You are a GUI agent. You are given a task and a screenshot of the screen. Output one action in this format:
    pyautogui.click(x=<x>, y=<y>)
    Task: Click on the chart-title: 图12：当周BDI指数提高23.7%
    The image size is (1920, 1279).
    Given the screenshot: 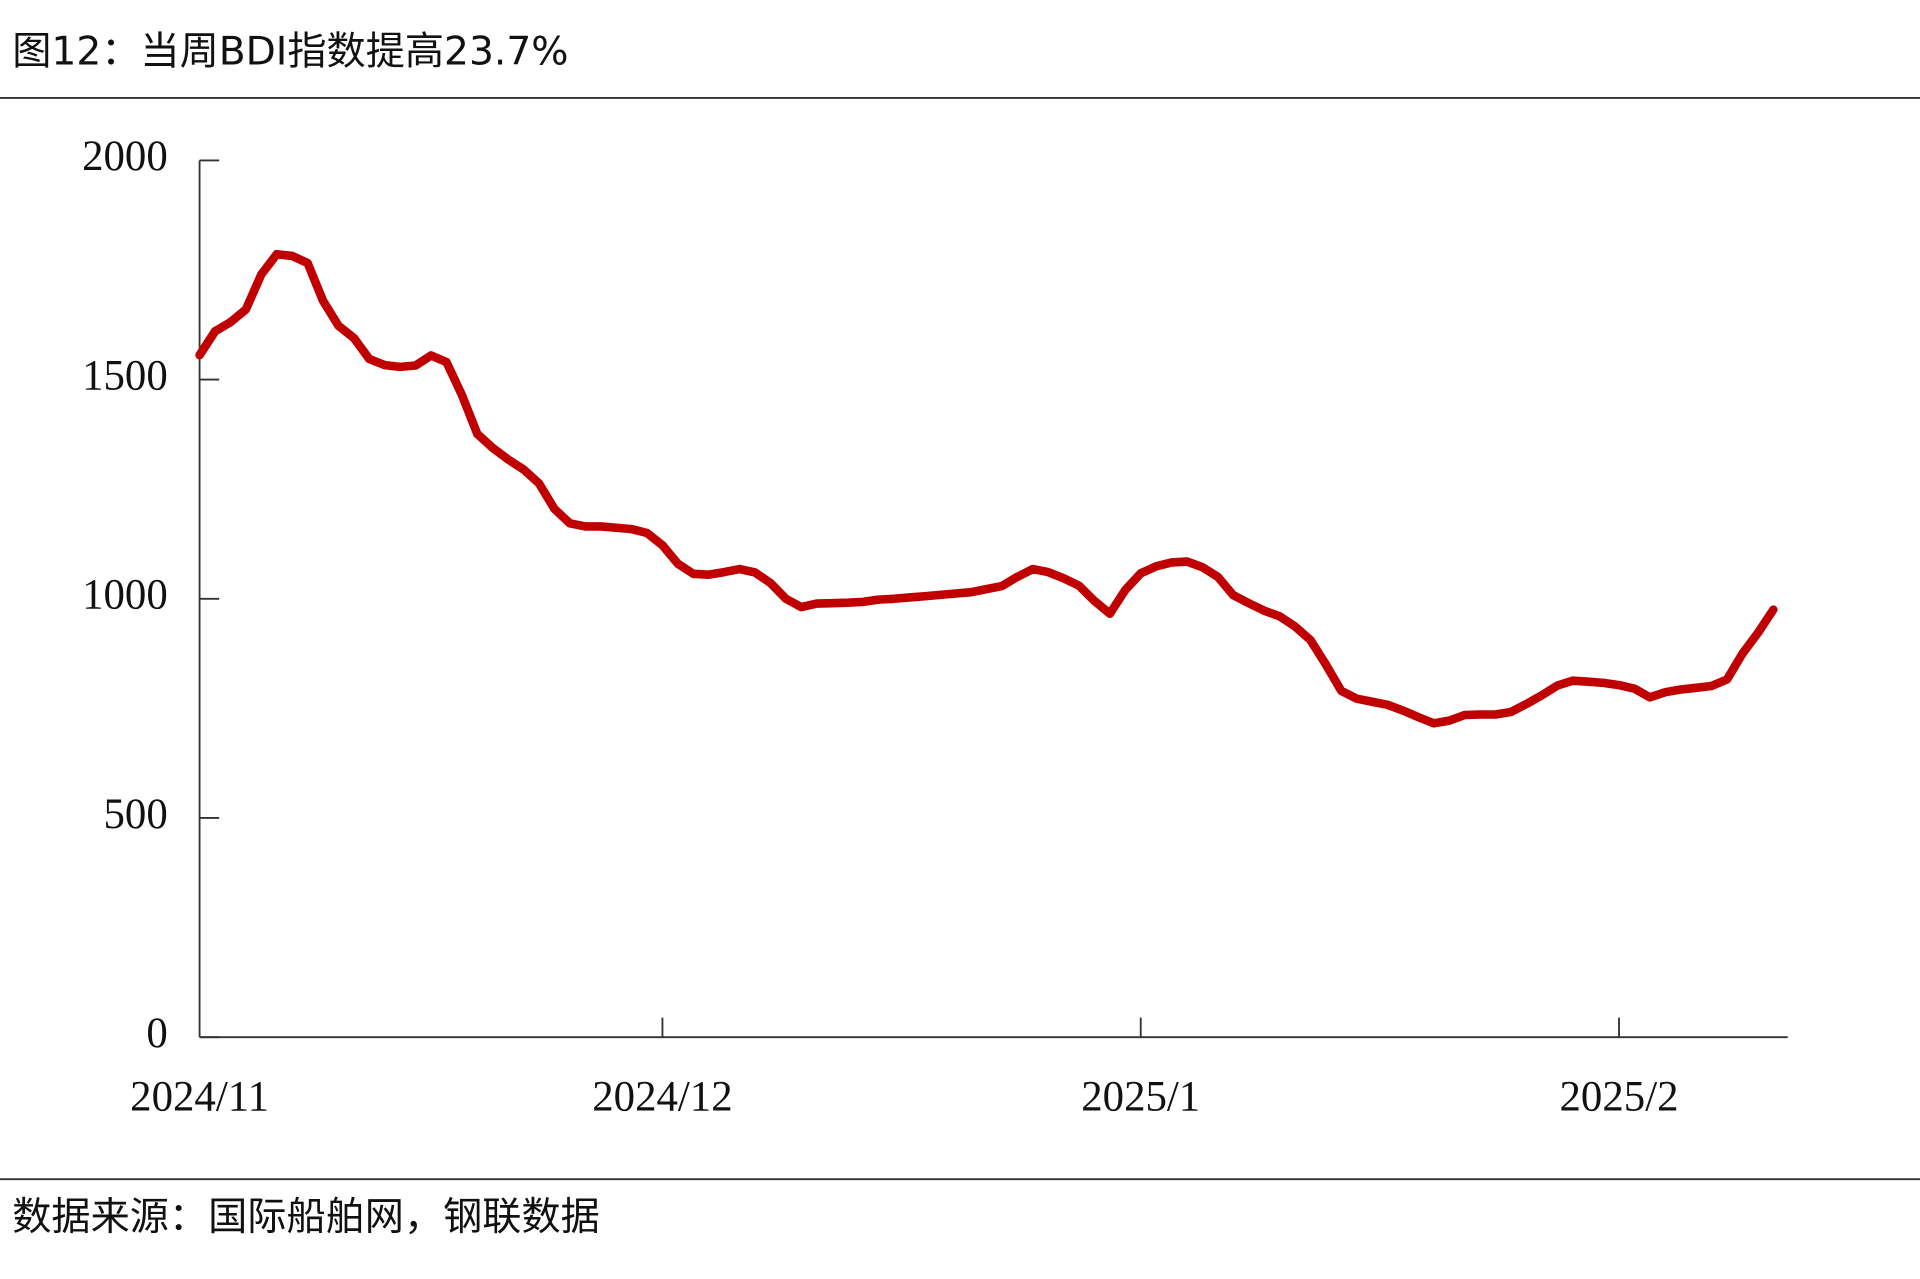 What is the action you would take?
    pyautogui.click(x=290, y=51)
    